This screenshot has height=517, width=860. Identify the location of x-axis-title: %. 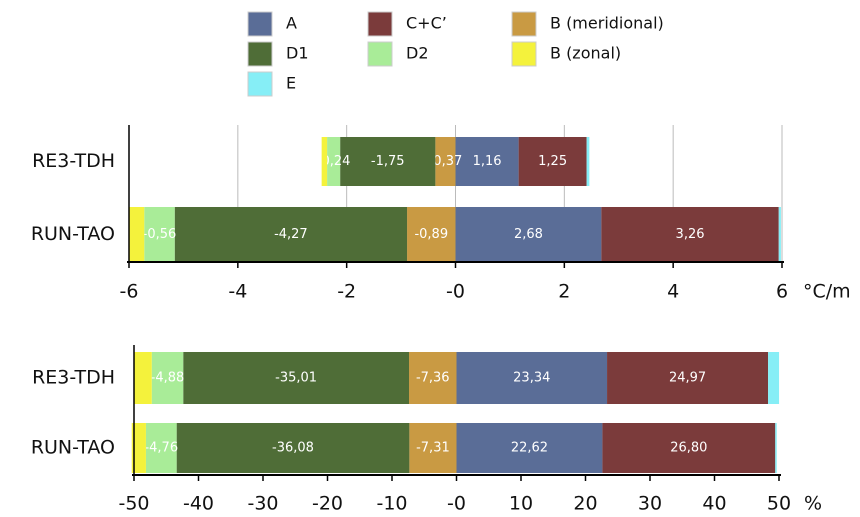
(813, 504).